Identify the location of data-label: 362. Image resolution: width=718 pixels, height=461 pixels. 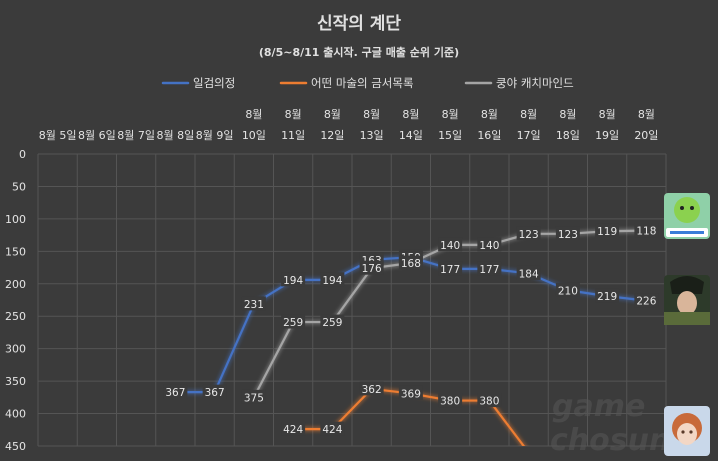
(372, 390).